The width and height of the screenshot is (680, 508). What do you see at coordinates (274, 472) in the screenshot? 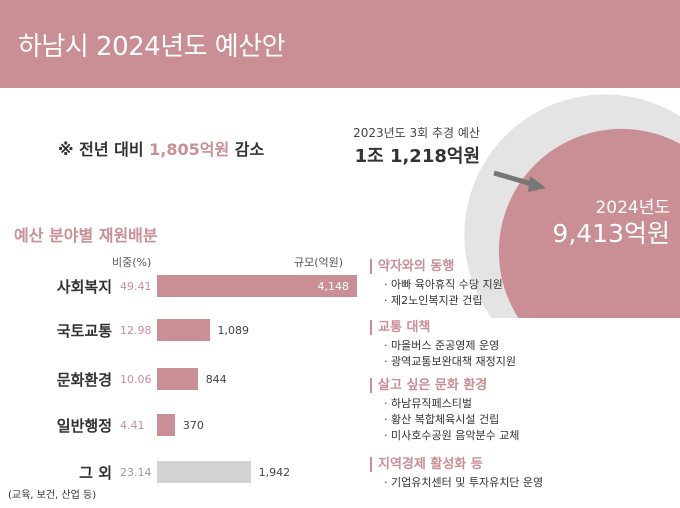
I see `value-label: 1,942` at bounding box center [274, 472].